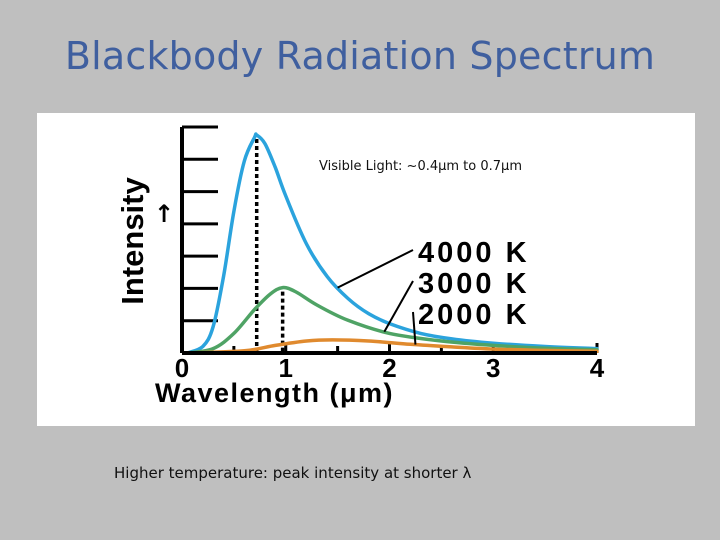 This screenshot has width=720, height=540. Describe the element at coordinates (182, 368) in the screenshot. I see `x-tick-label: 0` at that location.